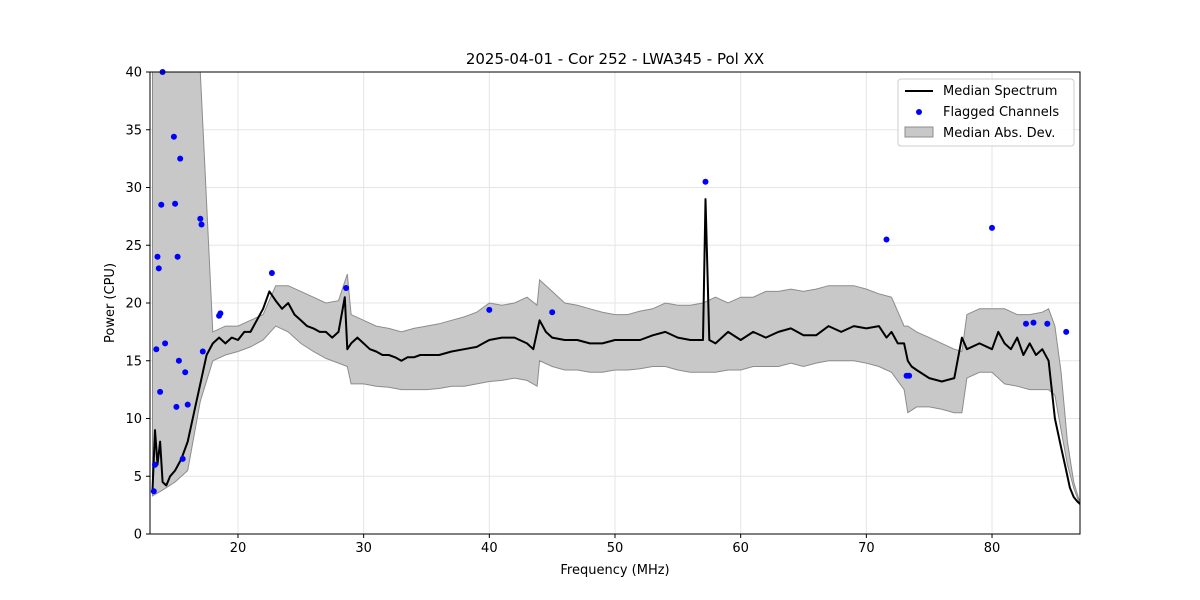  Describe the element at coordinates (615, 548) in the screenshot. I see `x-tick-label: 50` at that location.